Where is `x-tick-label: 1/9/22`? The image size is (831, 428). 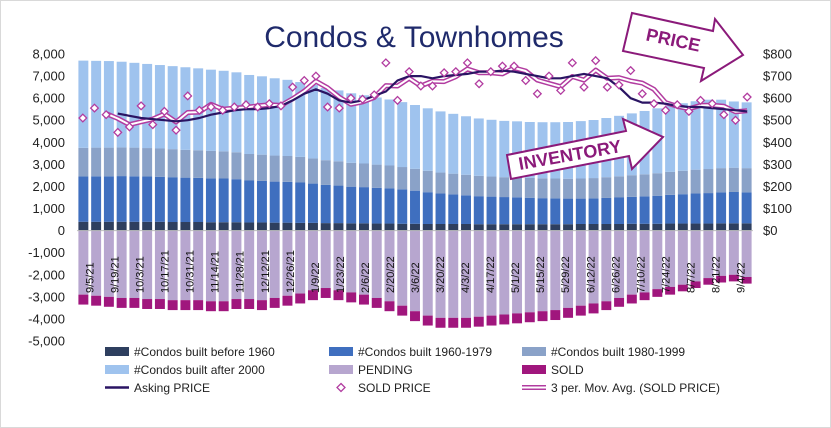 x-tick-label: 1/9/22 is located at coordinates (316, 277).